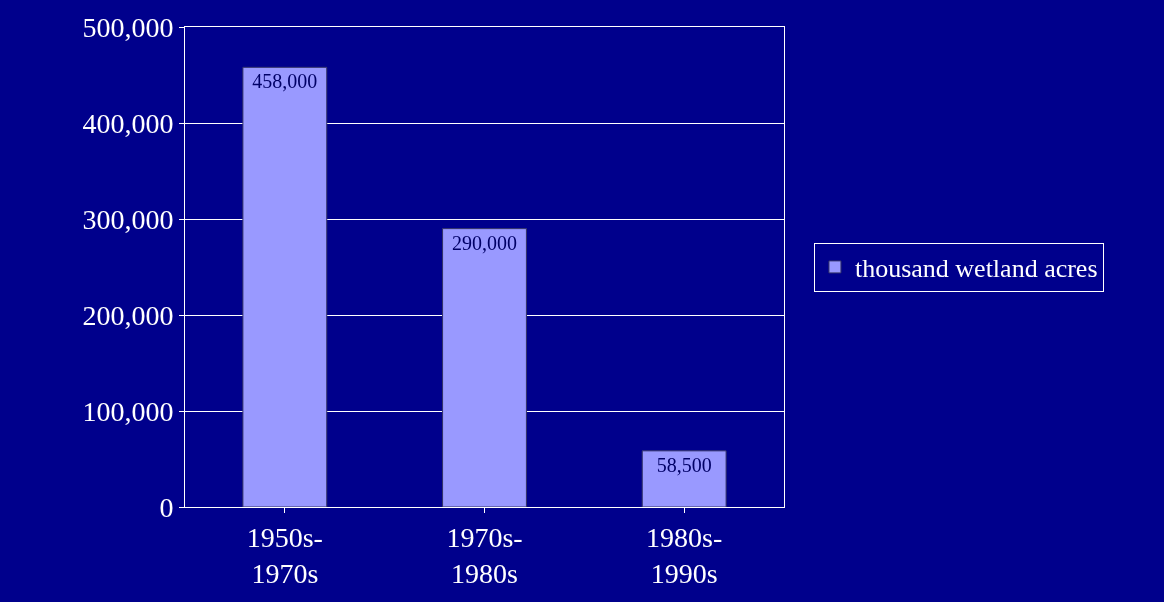 The image size is (1164, 602). I want to click on y-tick-label: 100,000, so click(128, 411).